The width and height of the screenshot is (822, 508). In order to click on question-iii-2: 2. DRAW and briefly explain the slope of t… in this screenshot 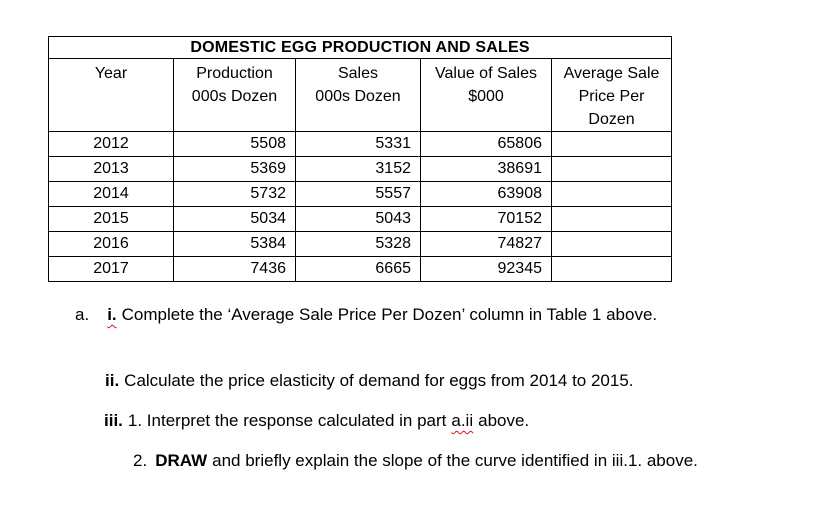, I will do `click(415, 460)`.